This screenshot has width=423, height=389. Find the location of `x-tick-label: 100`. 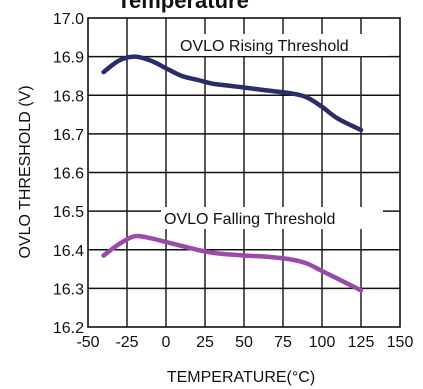

x-tick-label: 100 is located at coordinates (322, 342).